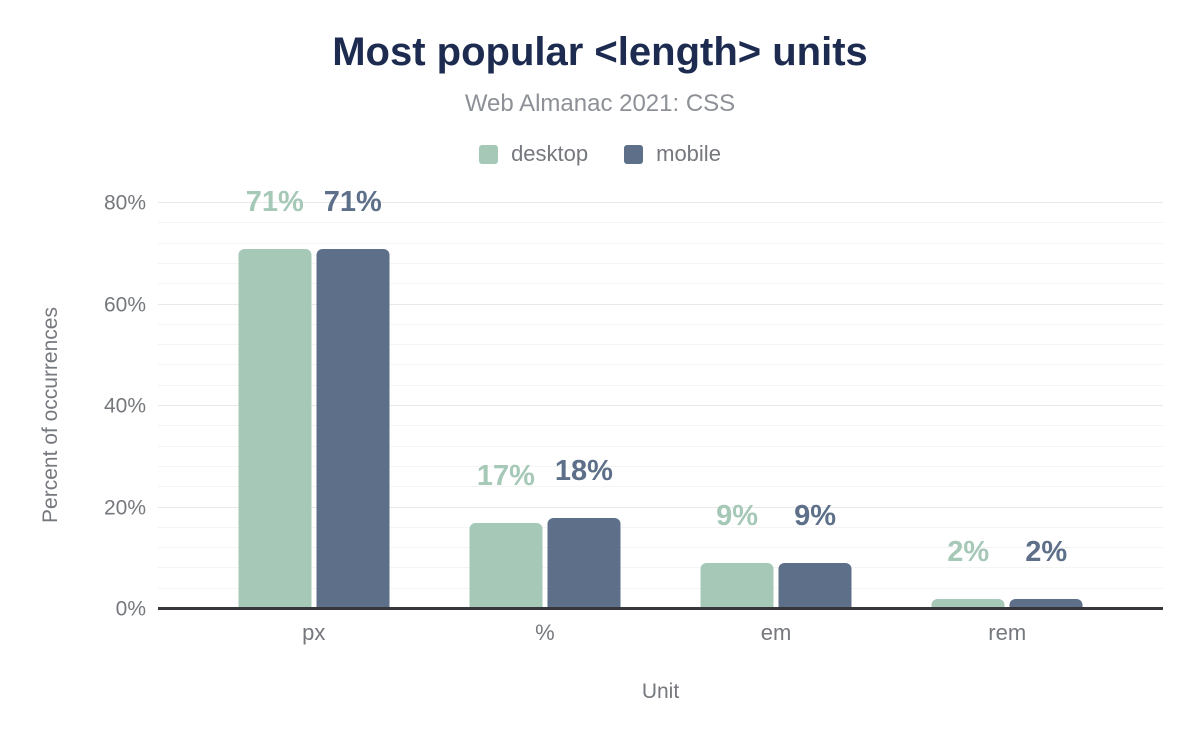  I want to click on bar-mobile-rem: 2%, so click(1046, 573).